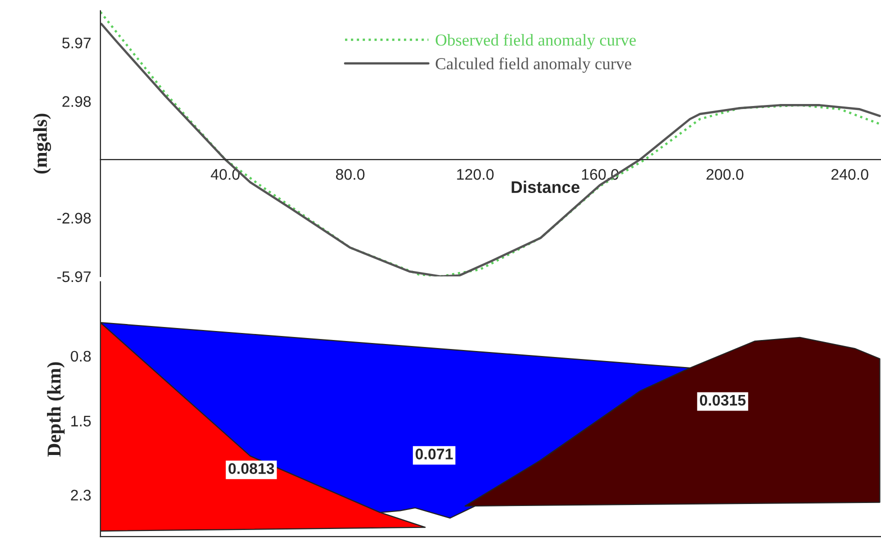 This screenshot has width=881, height=542. What do you see at coordinates (546, 187) in the screenshot?
I see `x-axis-title: Distance` at bounding box center [546, 187].